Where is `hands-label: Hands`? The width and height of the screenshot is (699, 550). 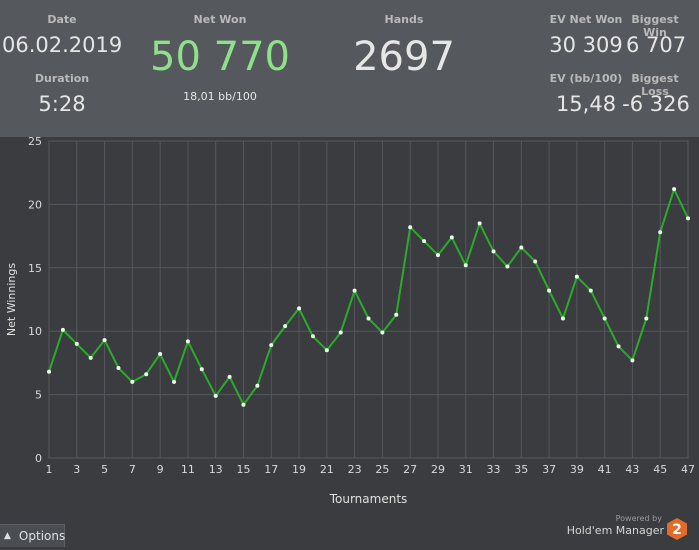
hands-label: Hands is located at coordinates (404, 19).